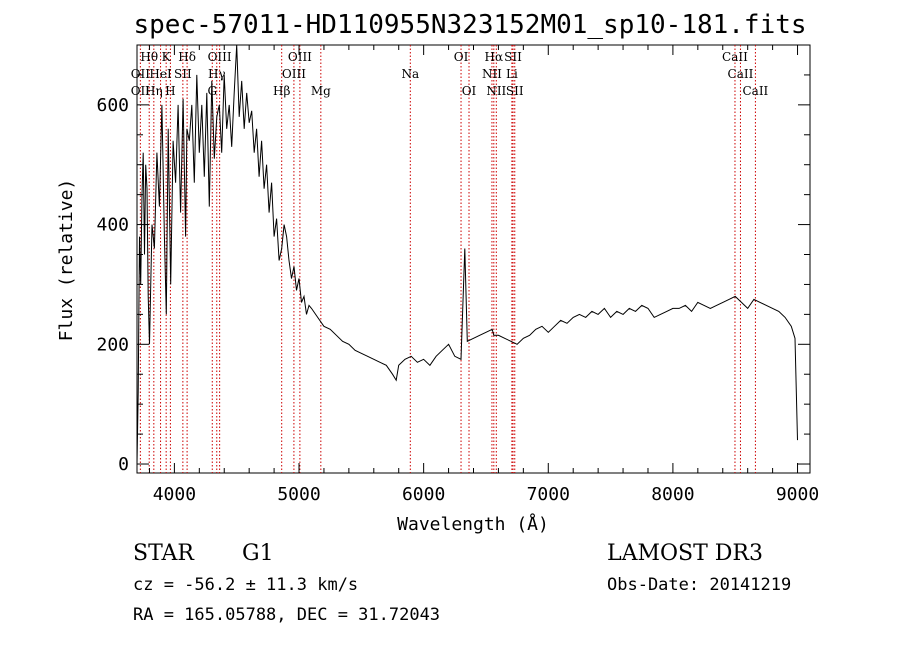 Image resolution: width=900 pixels, height=649 pixels. Describe the element at coordinates (258, 553) in the screenshot. I see `object-subclass: G1` at that location.